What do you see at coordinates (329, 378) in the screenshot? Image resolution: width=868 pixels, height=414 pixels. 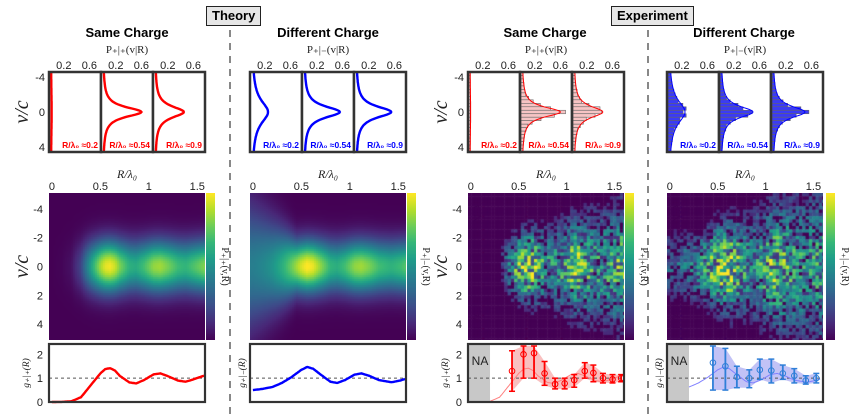 I see `g-curve` at bounding box center [329, 378].